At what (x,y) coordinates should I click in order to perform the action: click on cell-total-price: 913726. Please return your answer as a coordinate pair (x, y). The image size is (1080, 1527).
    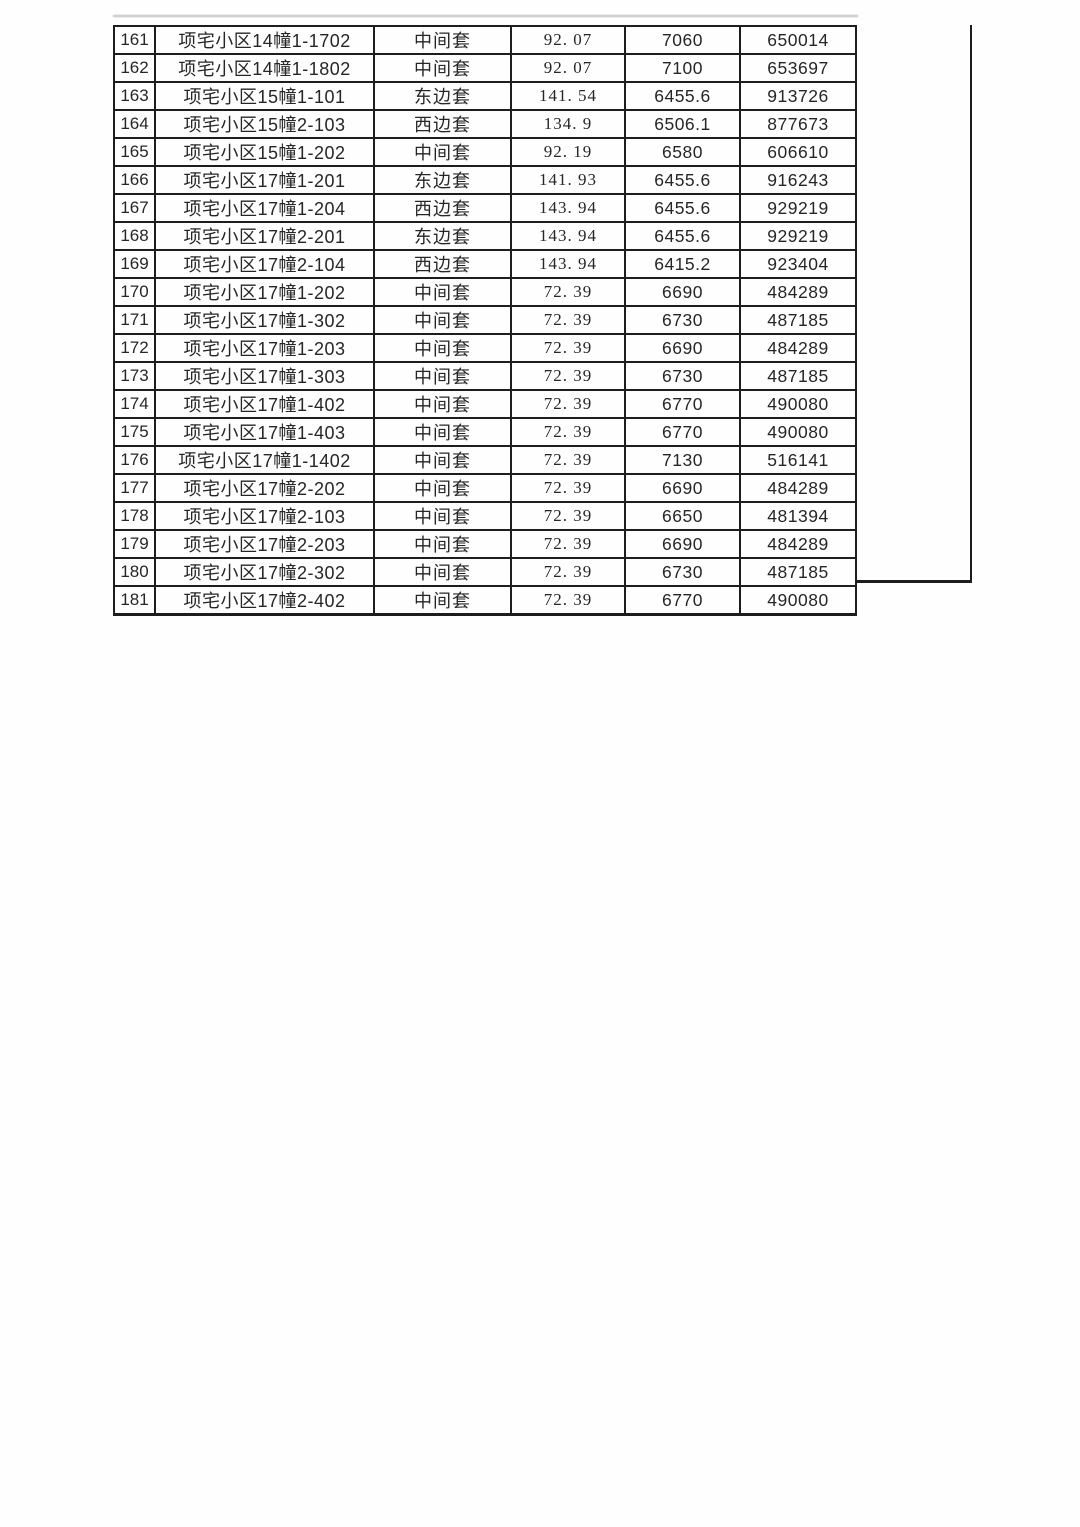
    Looking at the image, I should click on (798, 96).